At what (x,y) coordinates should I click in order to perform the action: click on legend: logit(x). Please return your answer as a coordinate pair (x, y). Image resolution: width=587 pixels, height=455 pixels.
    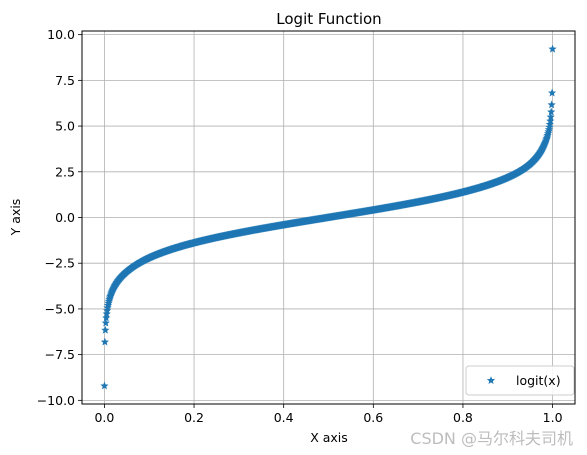
    Looking at the image, I should click on (520, 380).